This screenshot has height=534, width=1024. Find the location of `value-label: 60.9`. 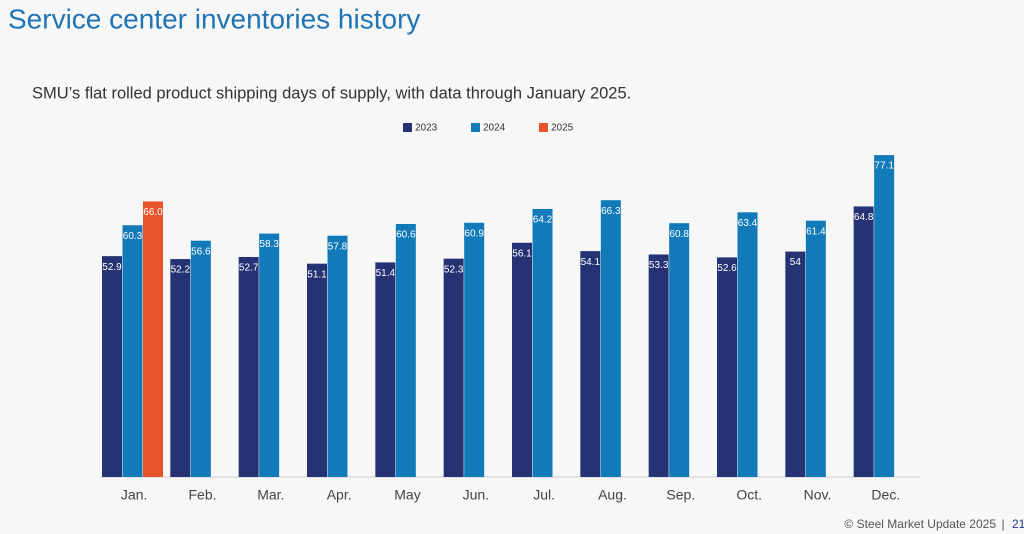

value-label: 60.9 is located at coordinates (474, 233).